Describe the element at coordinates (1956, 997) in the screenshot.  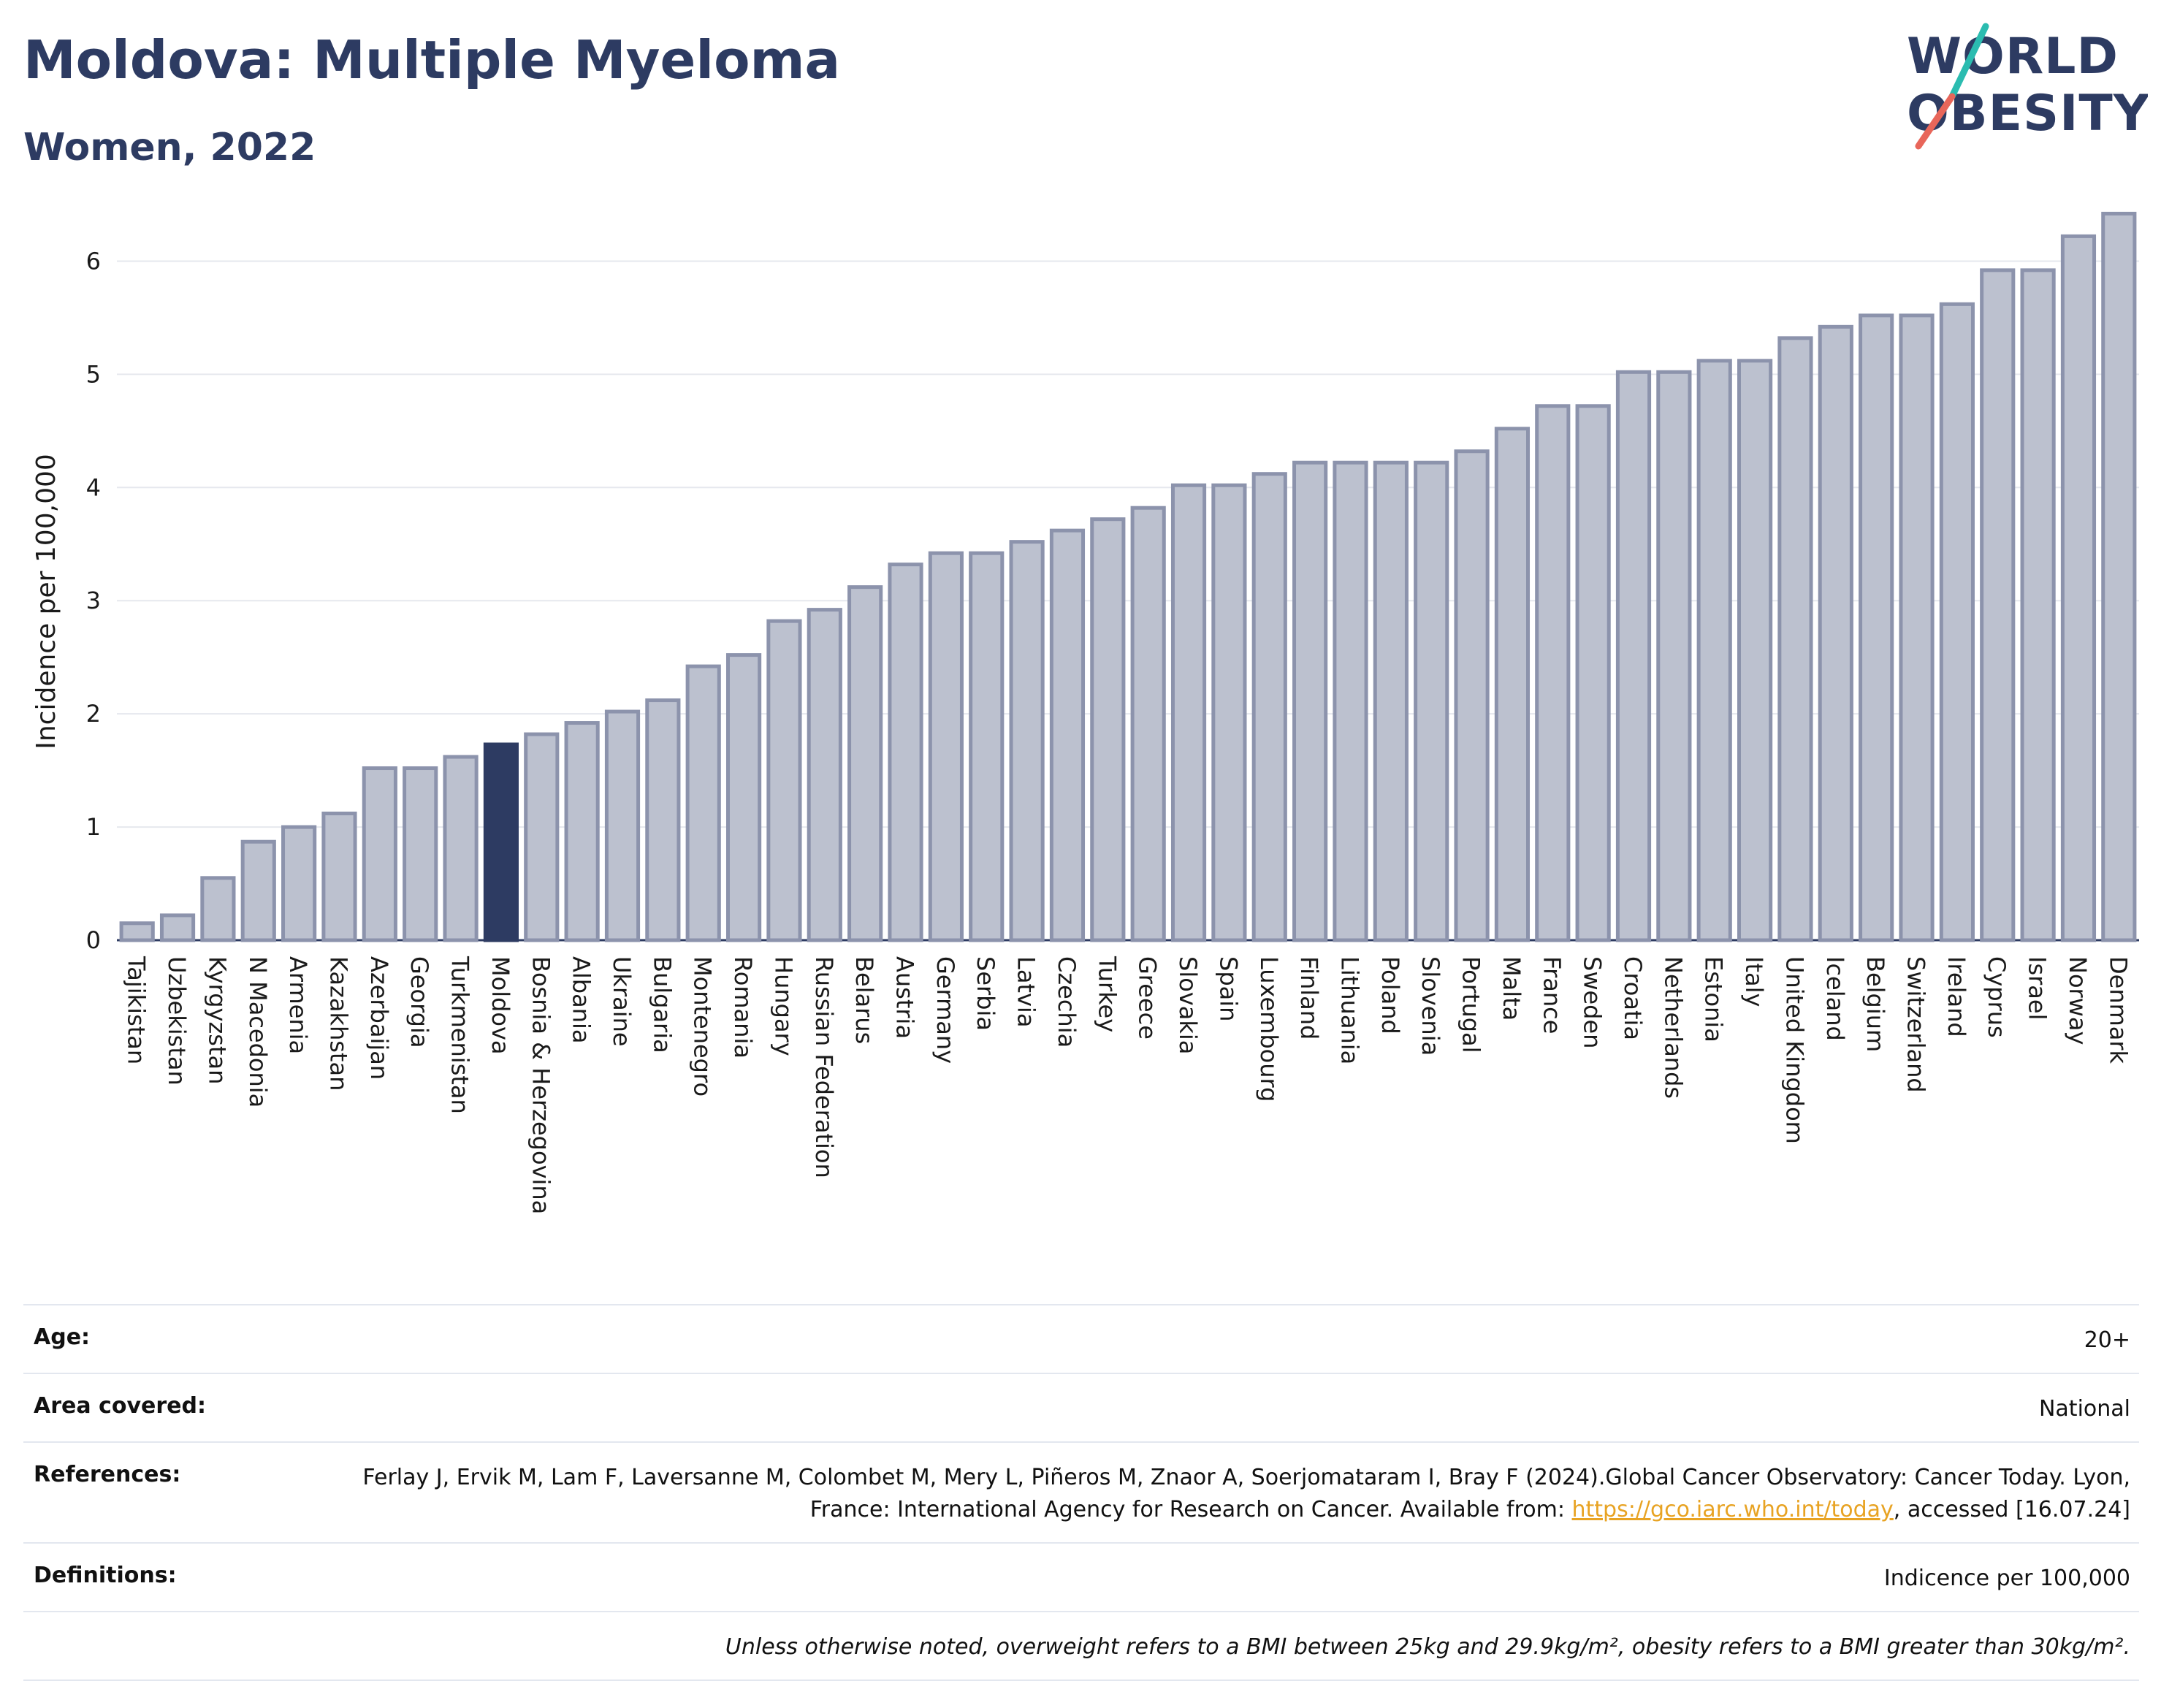
I see `x-tick-label: Ireland` at that location.